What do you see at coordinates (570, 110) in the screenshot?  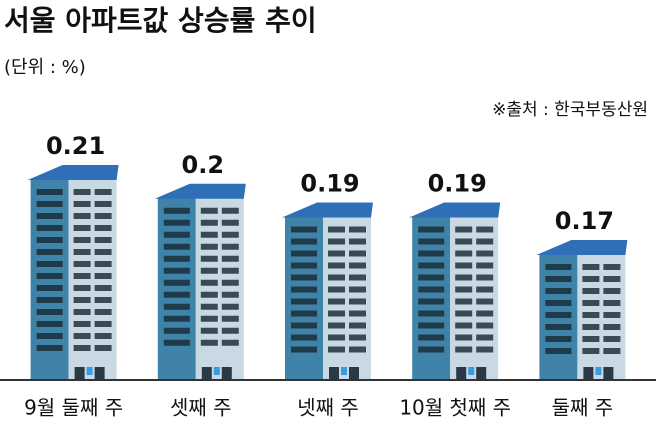 I see `source: ※출처 : 한국부동산원` at bounding box center [570, 110].